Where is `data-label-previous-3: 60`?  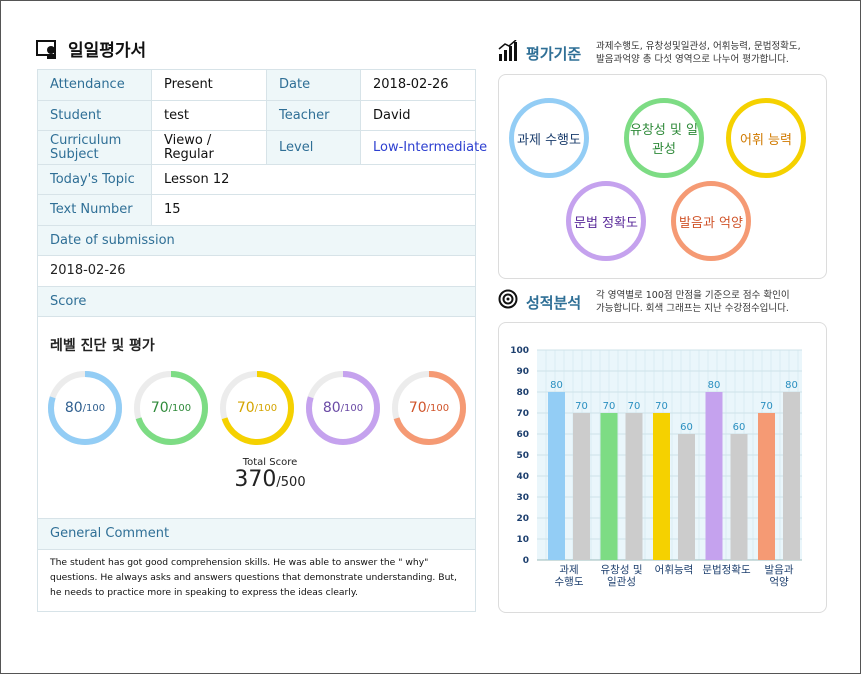
data-label-previous-3: 60 is located at coordinates (686, 427).